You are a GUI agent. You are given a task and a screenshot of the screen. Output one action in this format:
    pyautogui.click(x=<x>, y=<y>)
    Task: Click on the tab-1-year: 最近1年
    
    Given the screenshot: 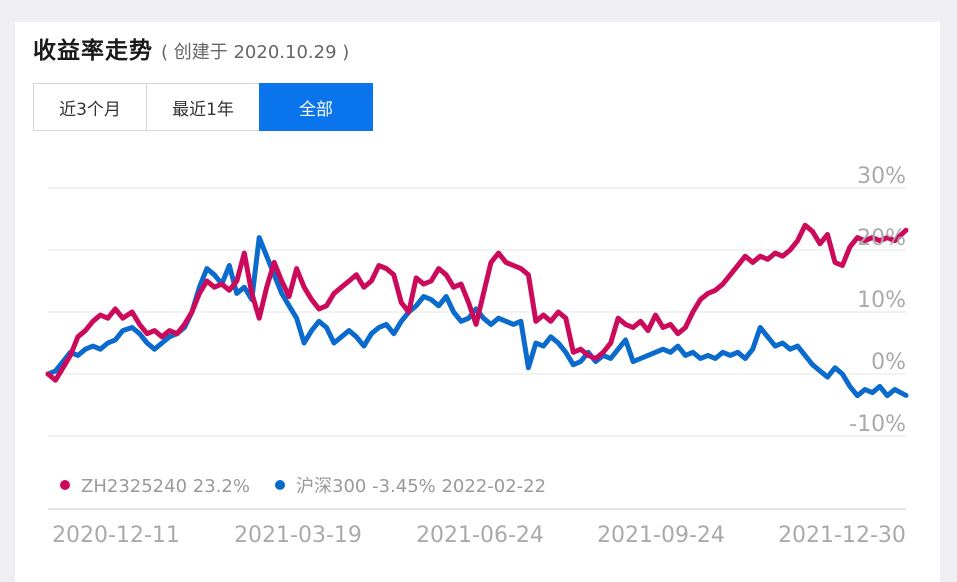 What is the action you would take?
    pyautogui.click(x=203, y=107)
    